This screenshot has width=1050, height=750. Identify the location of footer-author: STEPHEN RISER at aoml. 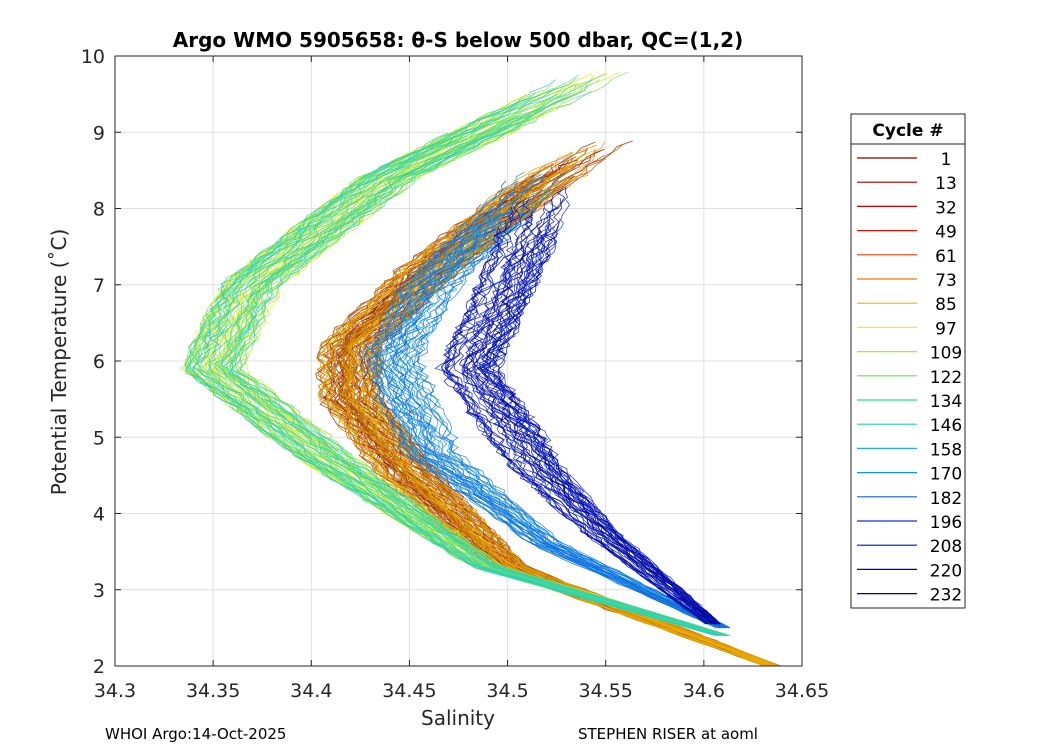
(668, 734).